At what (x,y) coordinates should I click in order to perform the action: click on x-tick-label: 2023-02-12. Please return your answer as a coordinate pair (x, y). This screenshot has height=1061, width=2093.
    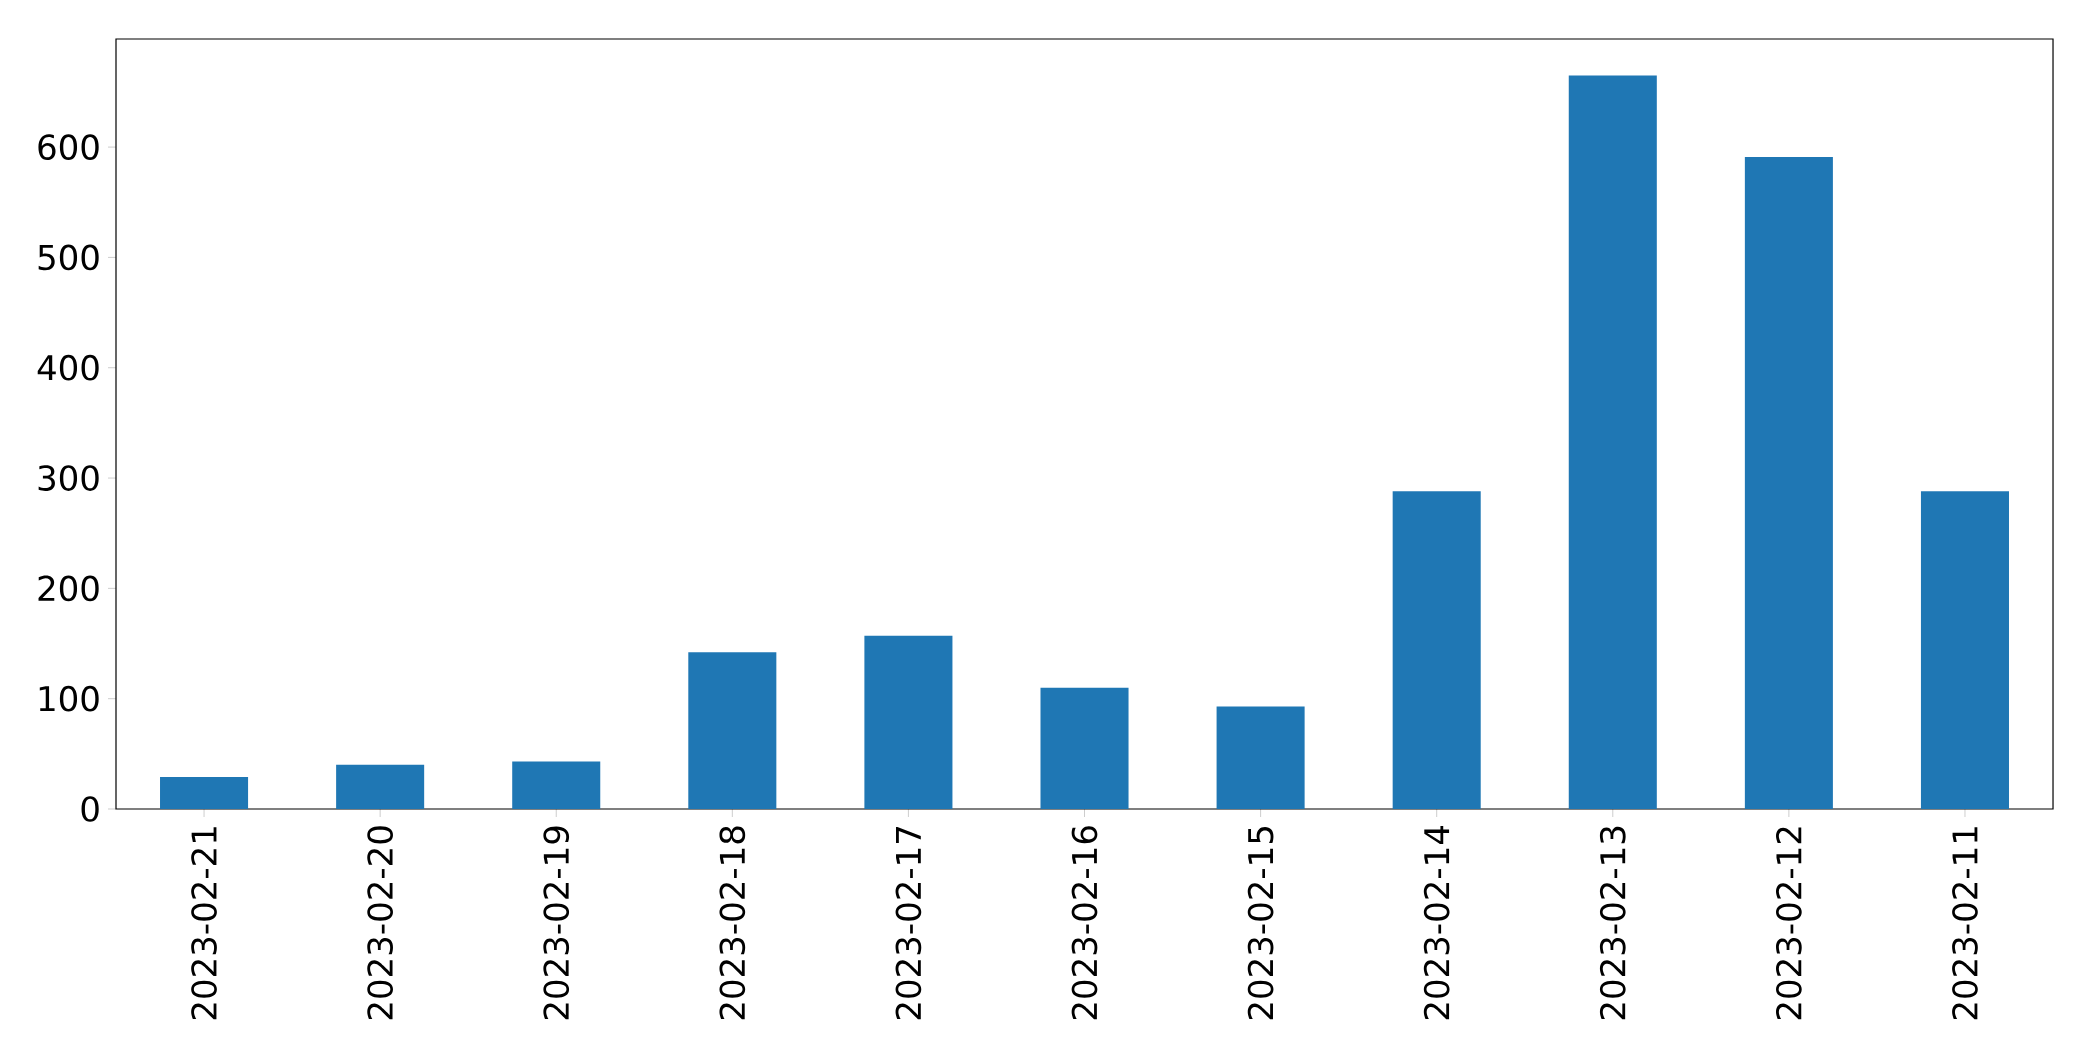
    Looking at the image, I should click on (1789, 923).